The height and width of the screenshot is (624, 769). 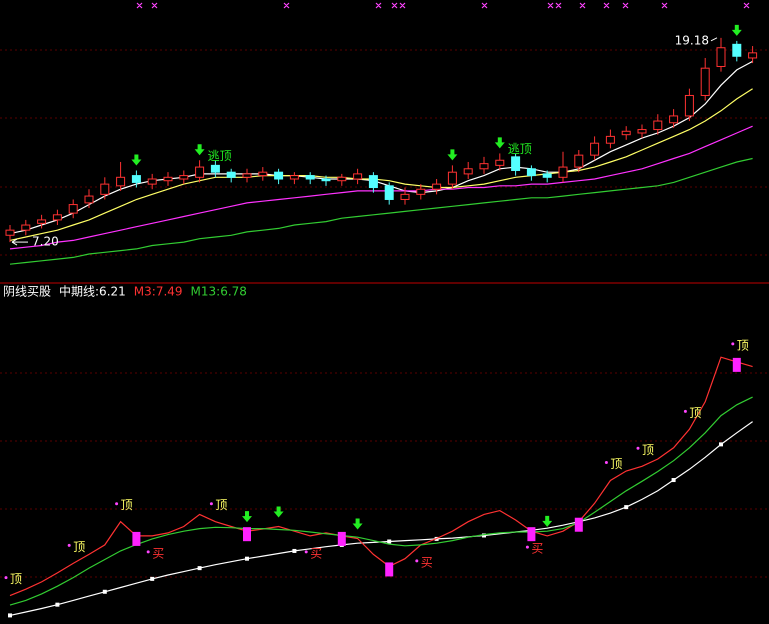 I want to click on legend: 阴线买股 中期线:6.21 M3:7.49 M13:6.78, so click(x=125, y=291).